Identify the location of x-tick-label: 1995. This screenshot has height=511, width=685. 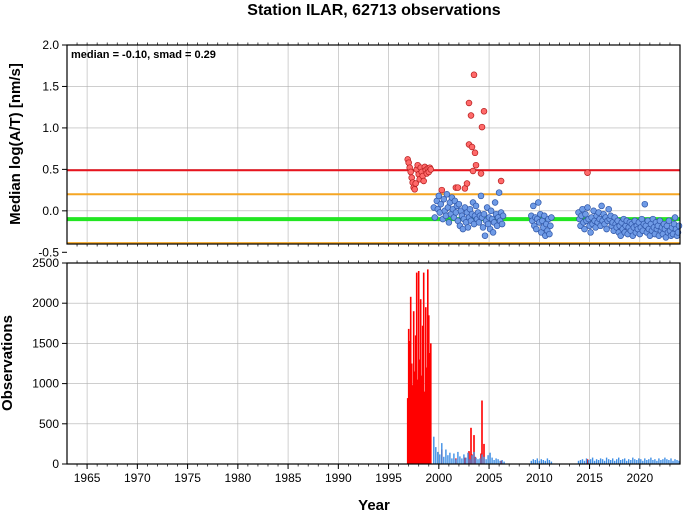
(388, 478).